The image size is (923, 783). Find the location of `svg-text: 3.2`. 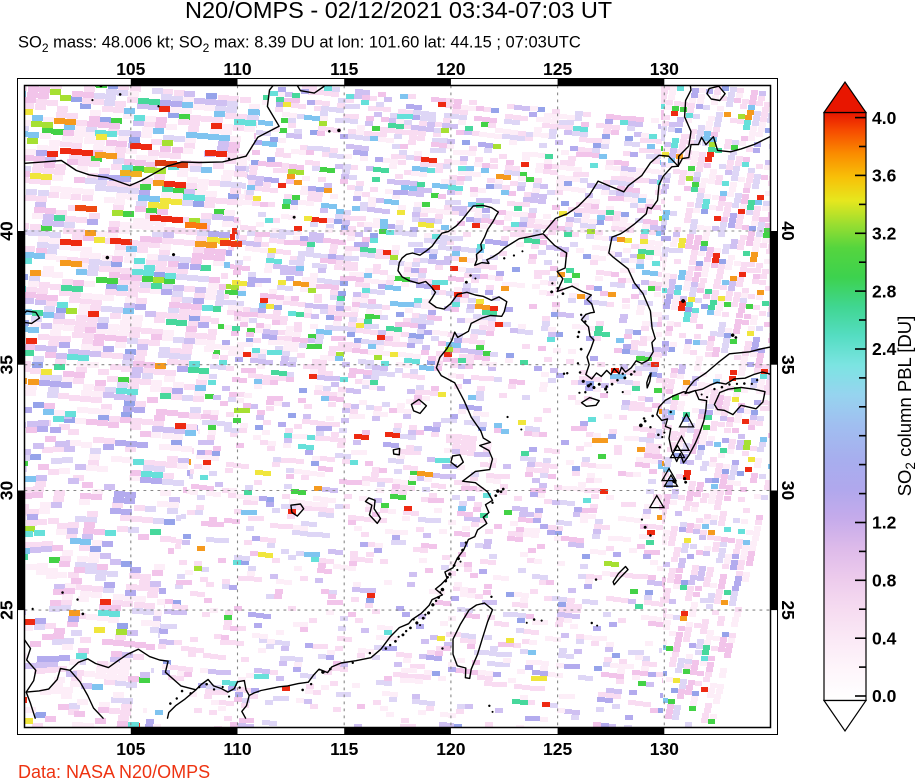

svg-text: 3.2 is located at coordinates (884, 234).